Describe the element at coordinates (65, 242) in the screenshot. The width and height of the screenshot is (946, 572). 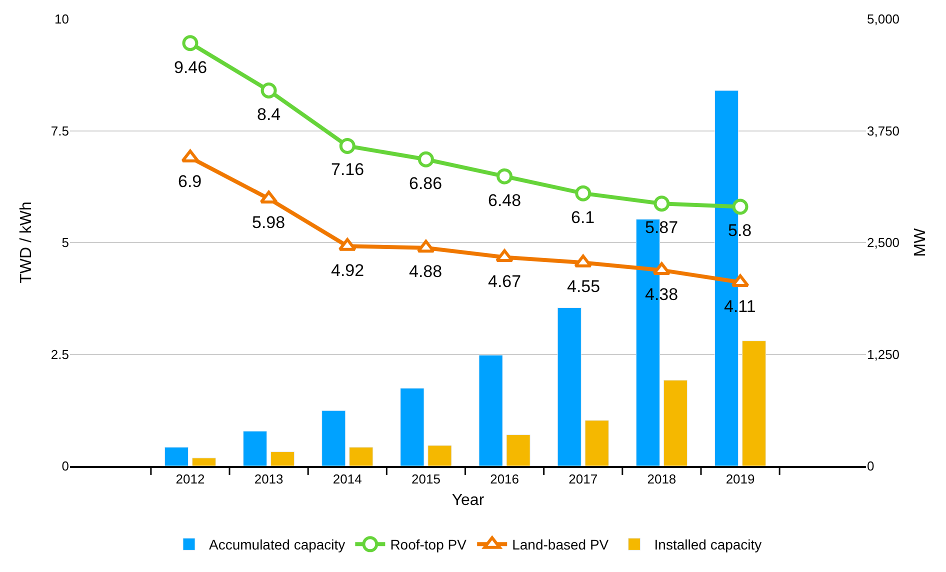
I see `y-tick-label: 5` at that location.